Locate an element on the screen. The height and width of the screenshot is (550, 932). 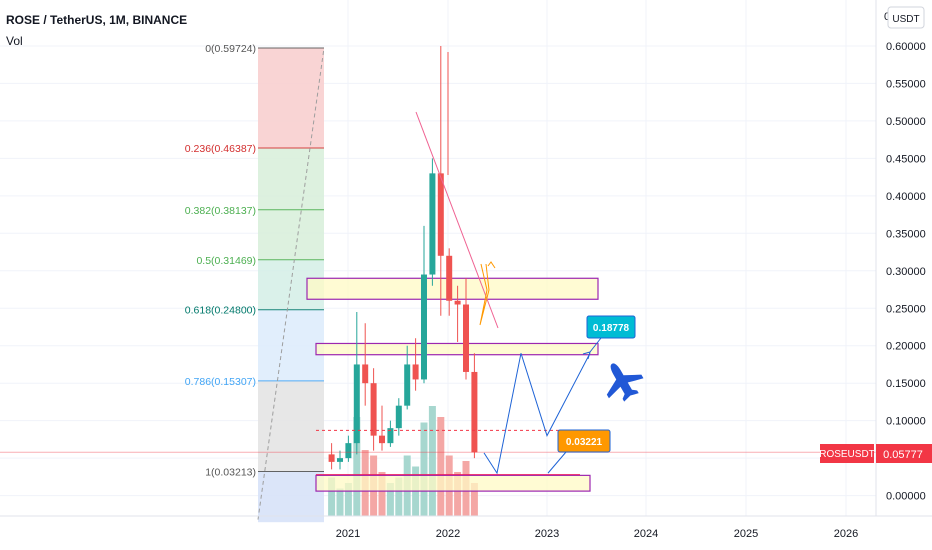
price-tick-label: 0.60000 is located at coordinates (906, 47).